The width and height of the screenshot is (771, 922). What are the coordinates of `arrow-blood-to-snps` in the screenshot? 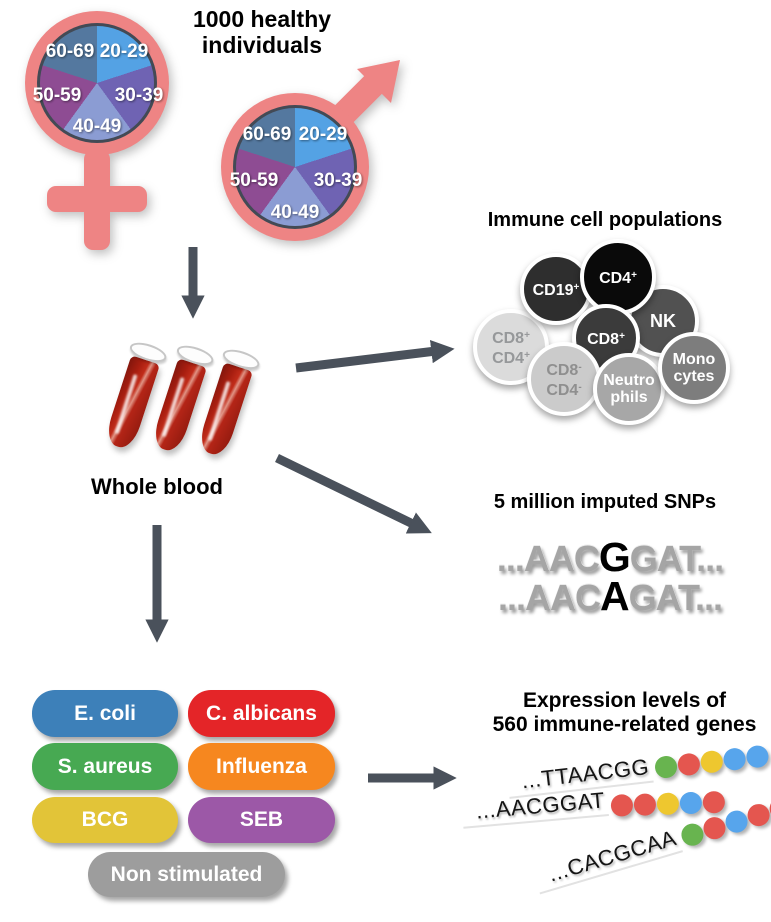 It's located at (353, 493).